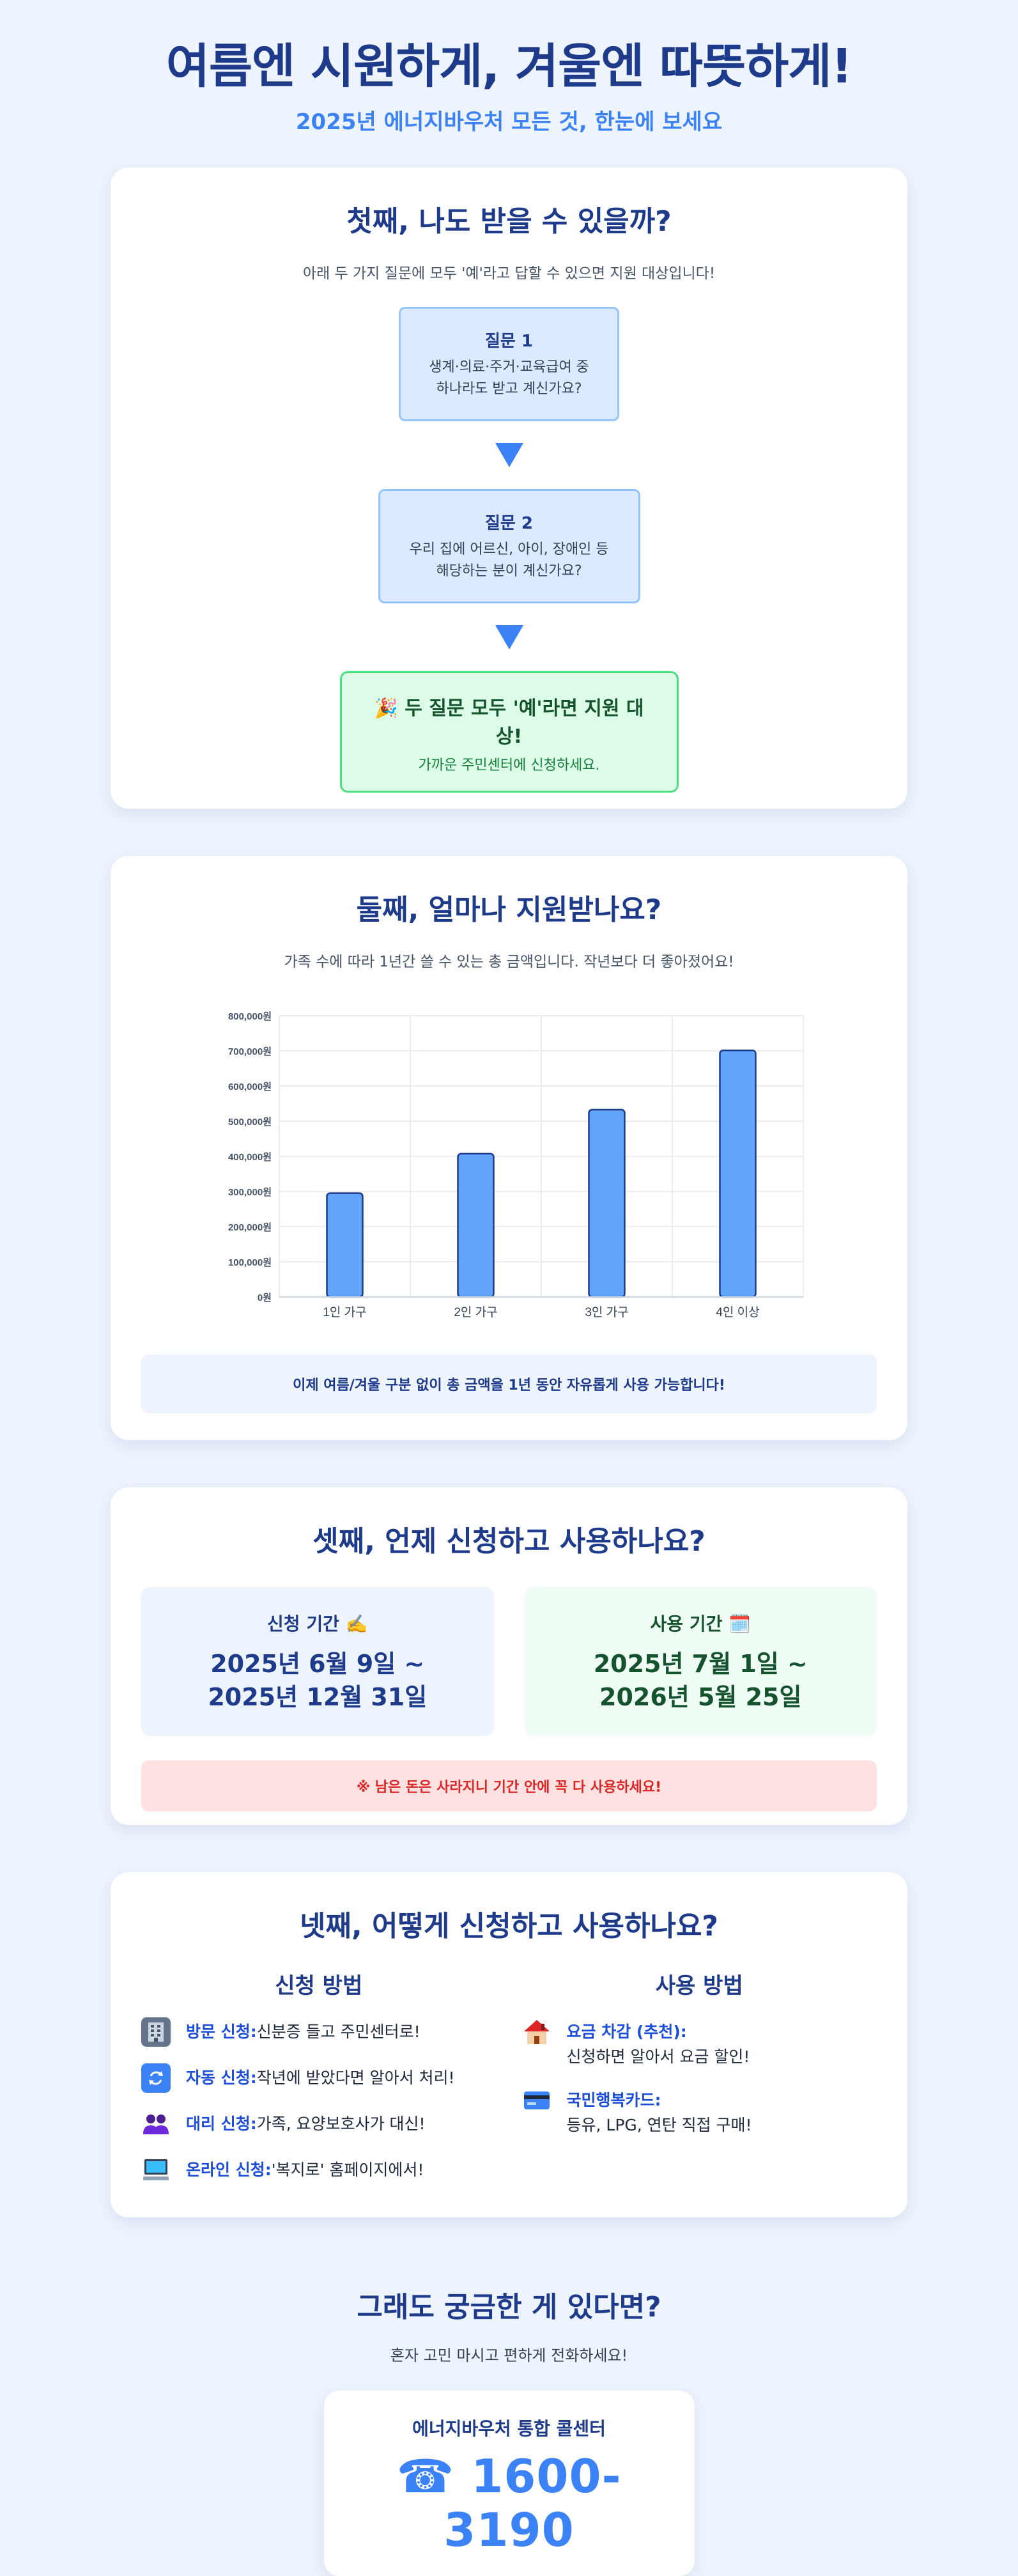  What do you see at coordinates (509, 379) in the screenshot?
I see `question-text: 생계·의료·주거·교육급여 중 하나라도 받고 계신가요?` at bounding box center [509, 379].